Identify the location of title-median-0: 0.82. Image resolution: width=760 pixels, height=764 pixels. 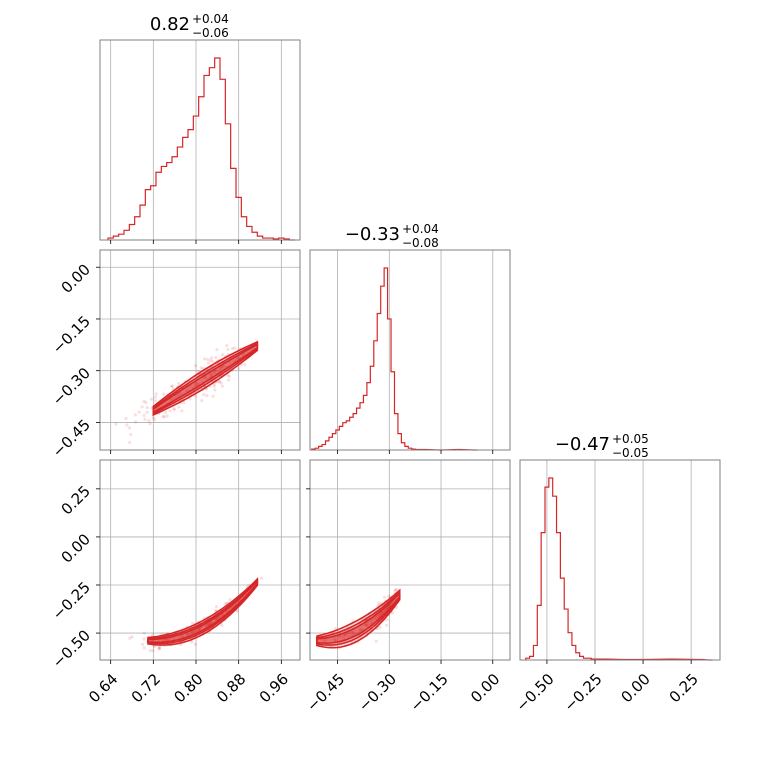
(170, 24).